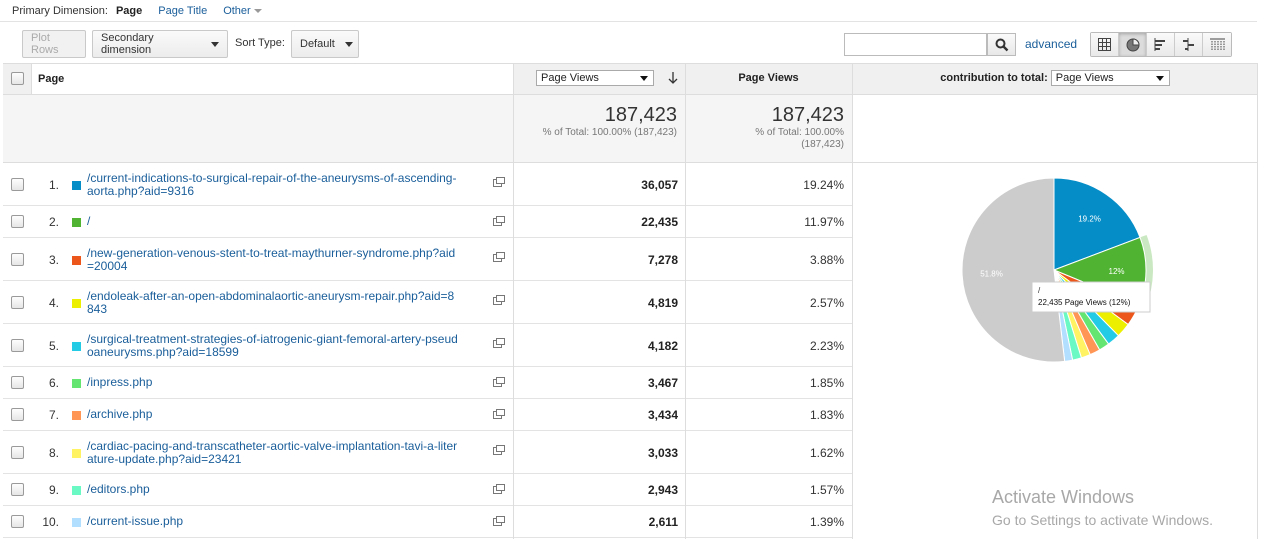 The width and height of the screenshot is (1262, 541). What do you see at coordinates (160, 44) in the screenshot?
I see `secondary-dimension-dropdown: Secondary dimension` at bounding box center [160, 44].